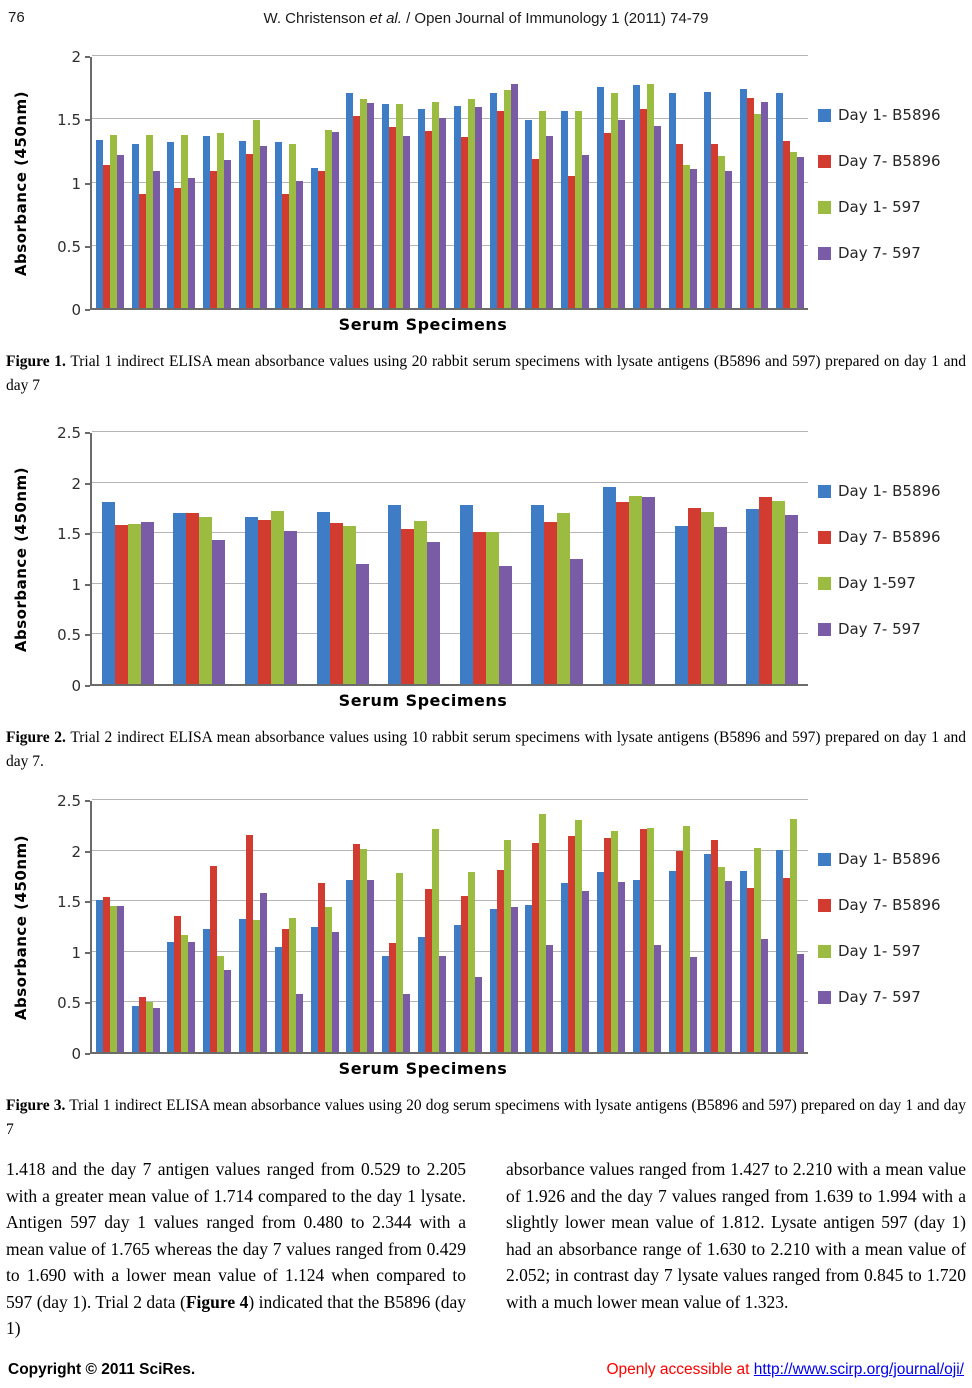  I want to click on figure1-y-axis: 0 0.5 1 1.5 2, so click(64, 183).